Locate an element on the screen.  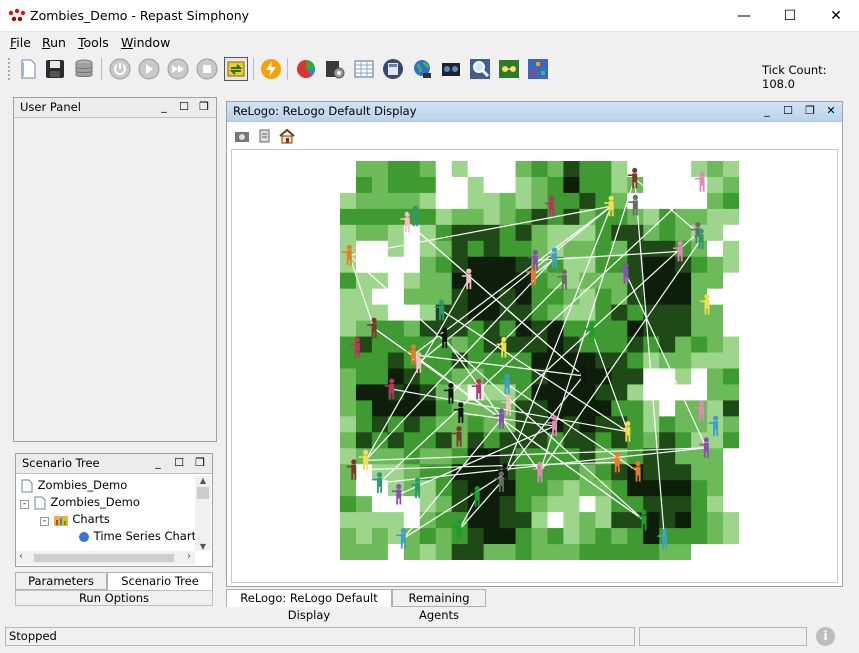
movie-button is located at coordinates (451, 69).